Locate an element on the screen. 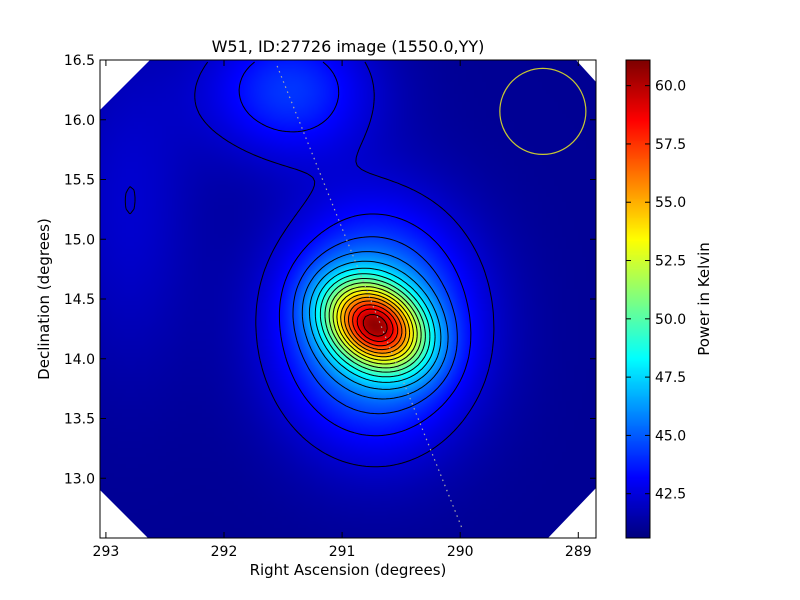 This screenshot has height=600, width=800. y-tick-label: 15.5 is located at coordinates (79, 181).